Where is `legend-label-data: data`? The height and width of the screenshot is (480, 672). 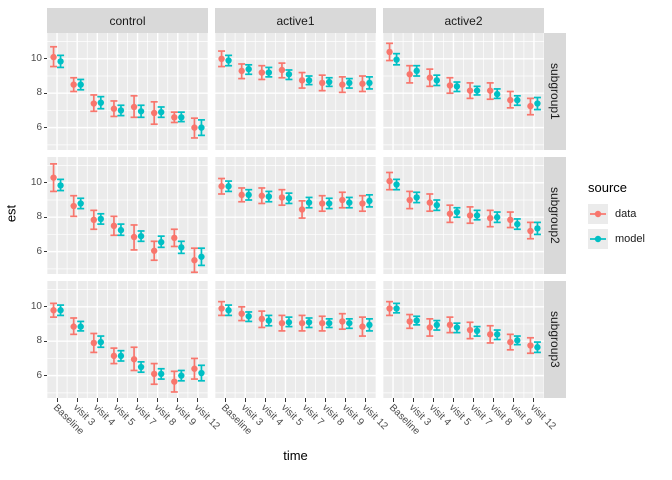
legend-label-data: data is located at coordinates (626, 214).